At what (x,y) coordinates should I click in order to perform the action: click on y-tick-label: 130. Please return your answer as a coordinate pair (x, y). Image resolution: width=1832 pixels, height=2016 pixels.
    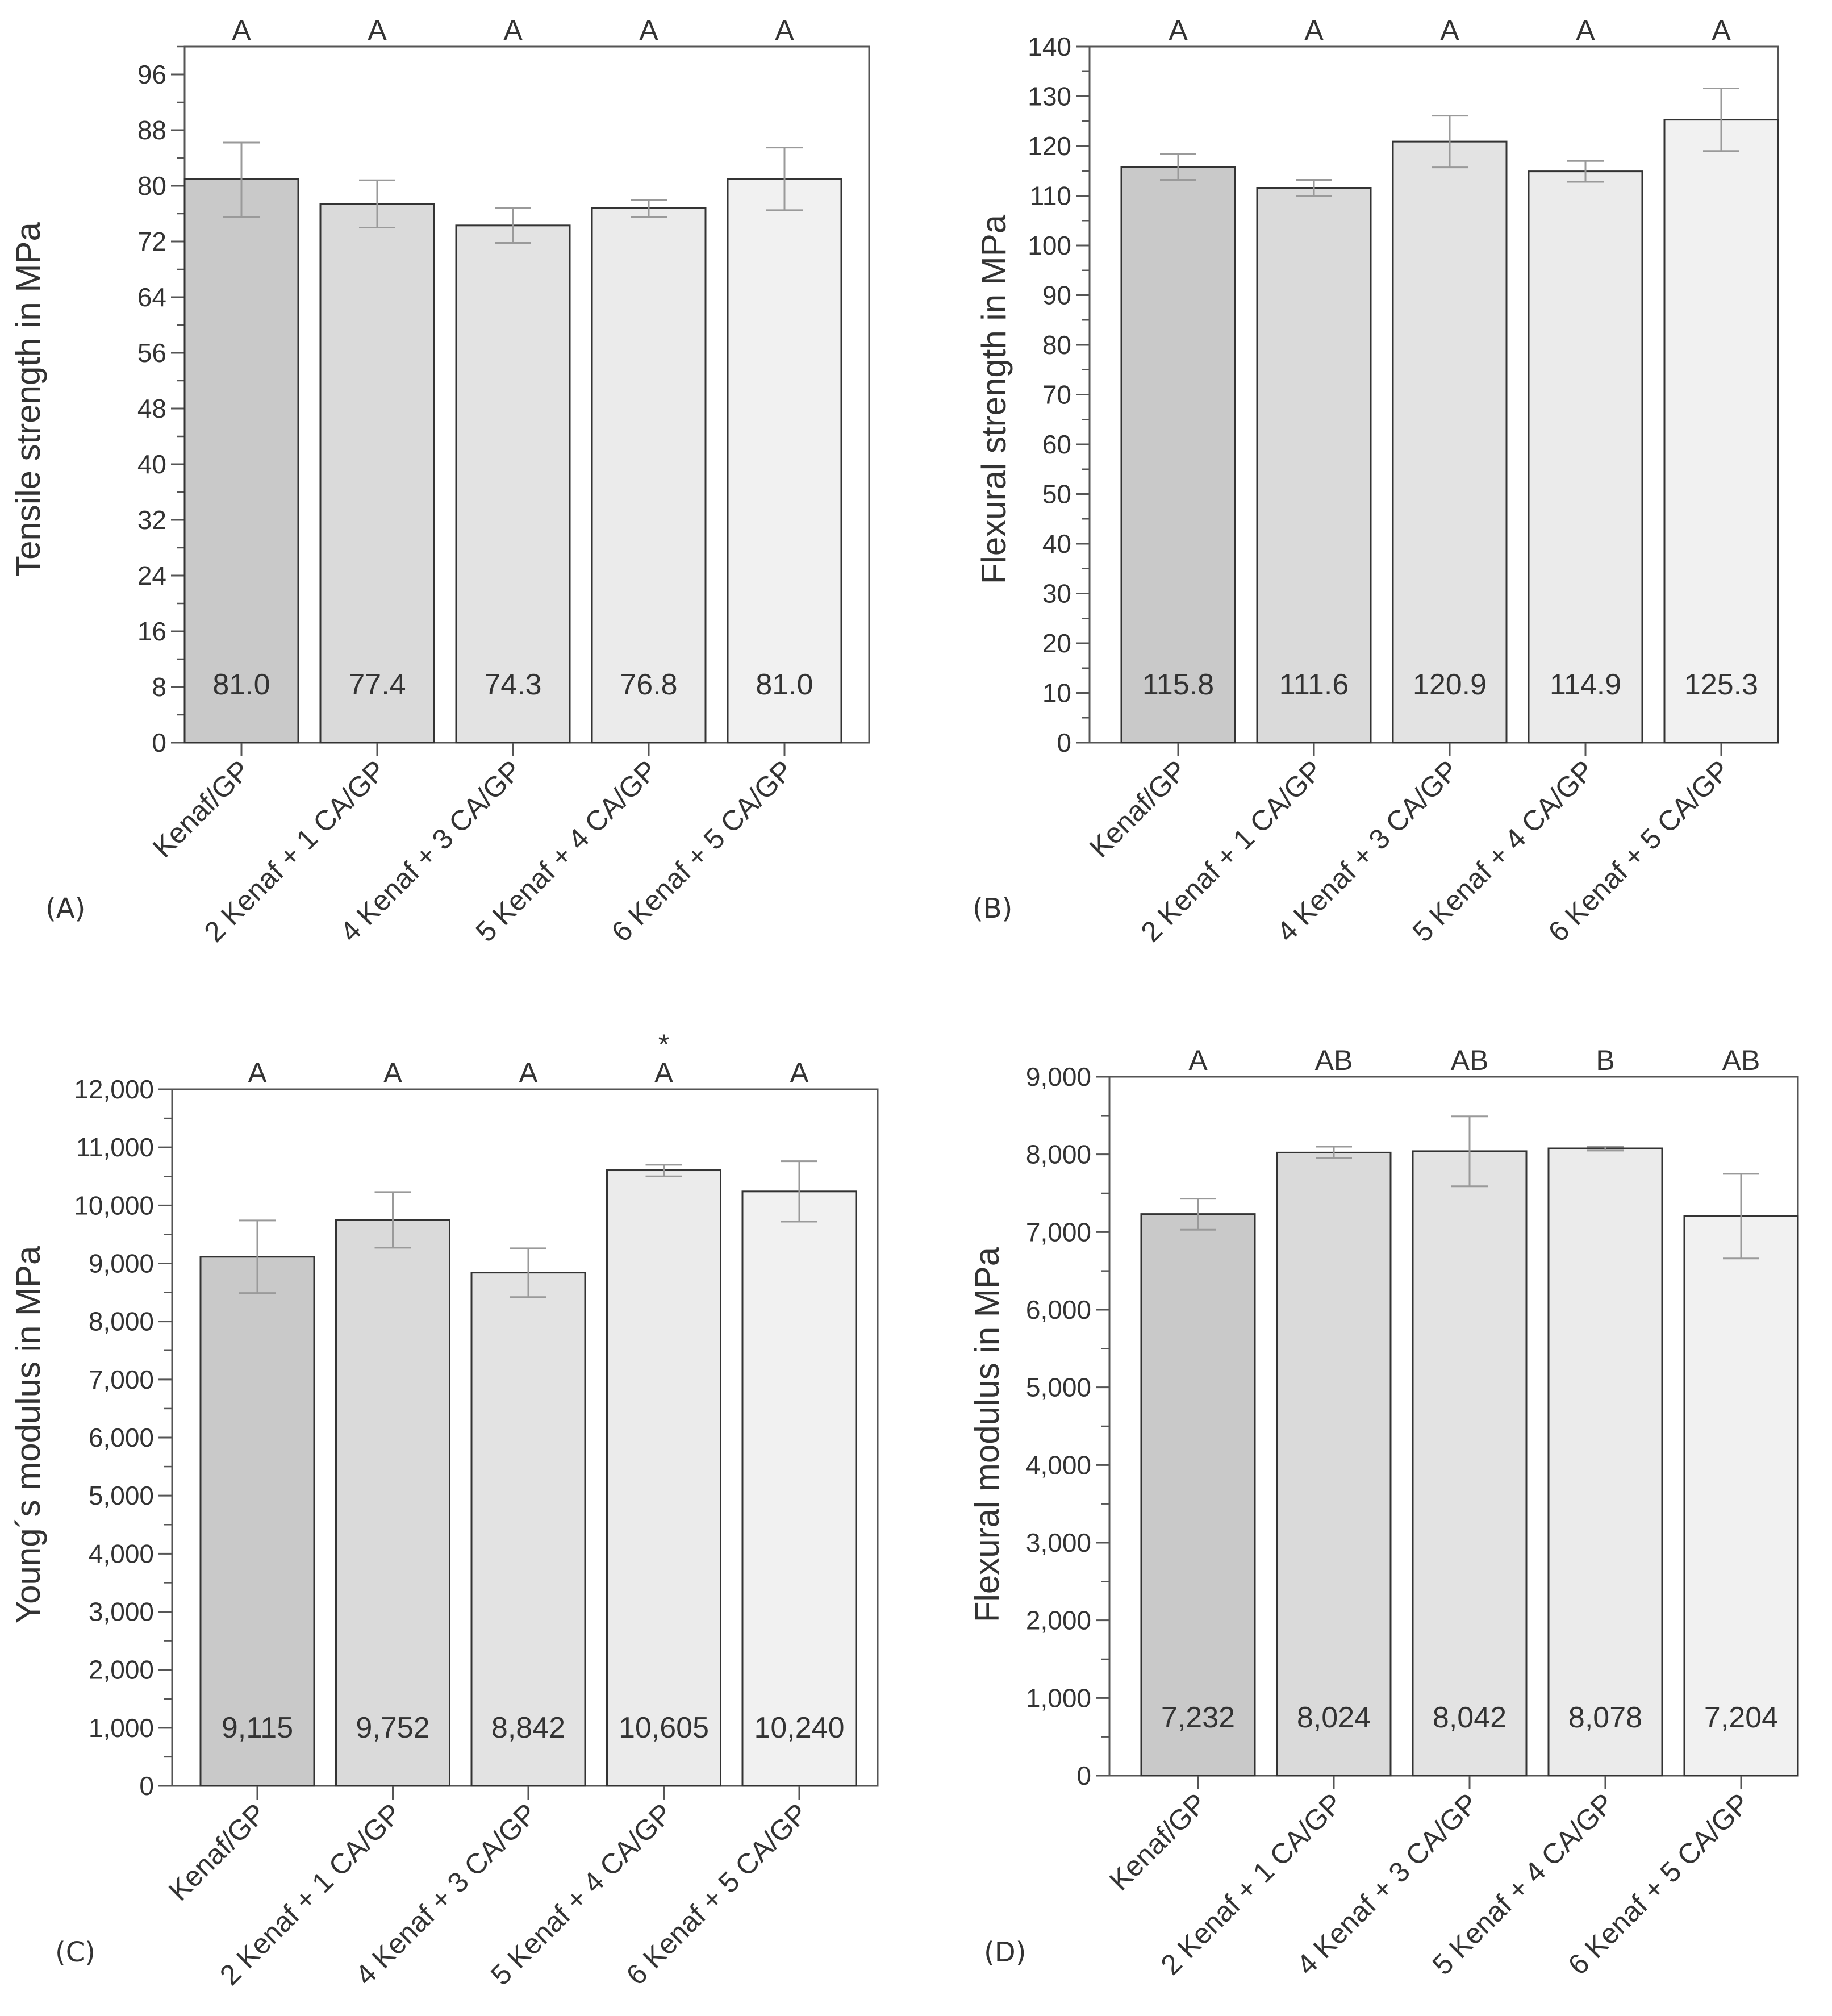
    Looking at the image, I should click on (1049, 96).